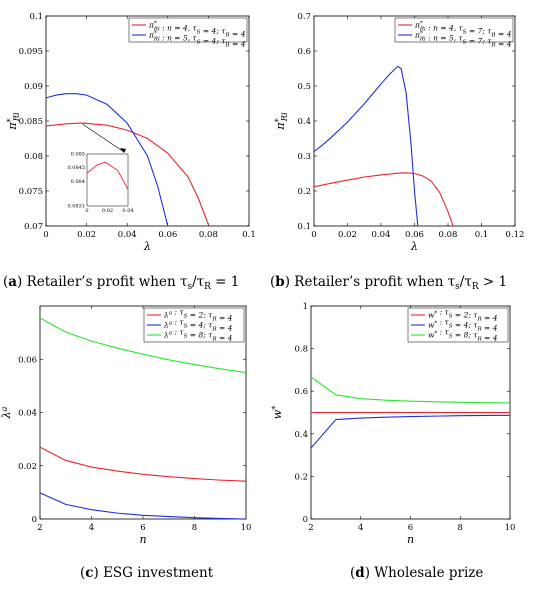 The width and height of the screenshot is (550, 593). I want to click on y-axis-label: λa, so click(6, 412).